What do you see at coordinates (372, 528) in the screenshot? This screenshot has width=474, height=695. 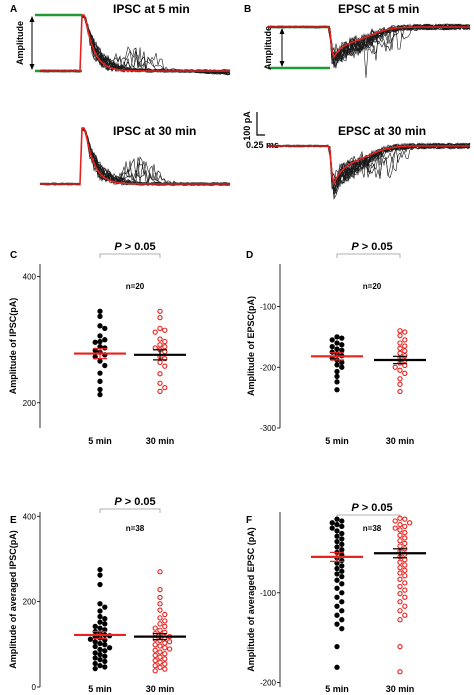 I see `n-label: n=38` at bounding box center [372, 528].